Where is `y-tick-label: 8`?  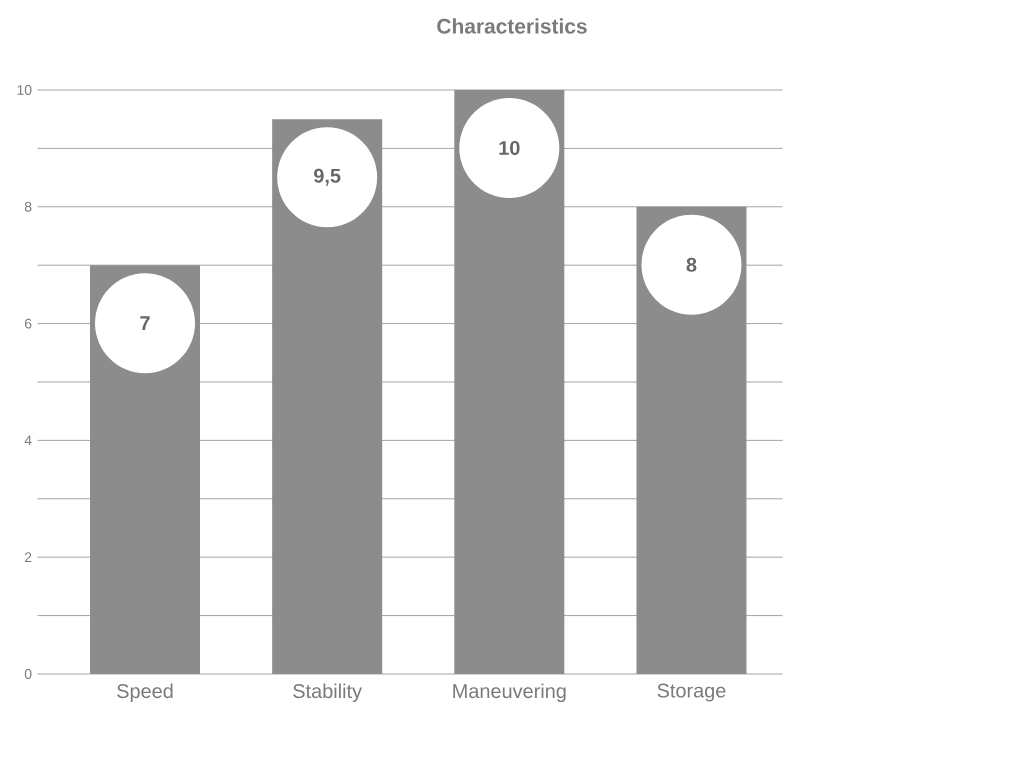
y-tick-label: 8 is located at coordinates (28, 206).